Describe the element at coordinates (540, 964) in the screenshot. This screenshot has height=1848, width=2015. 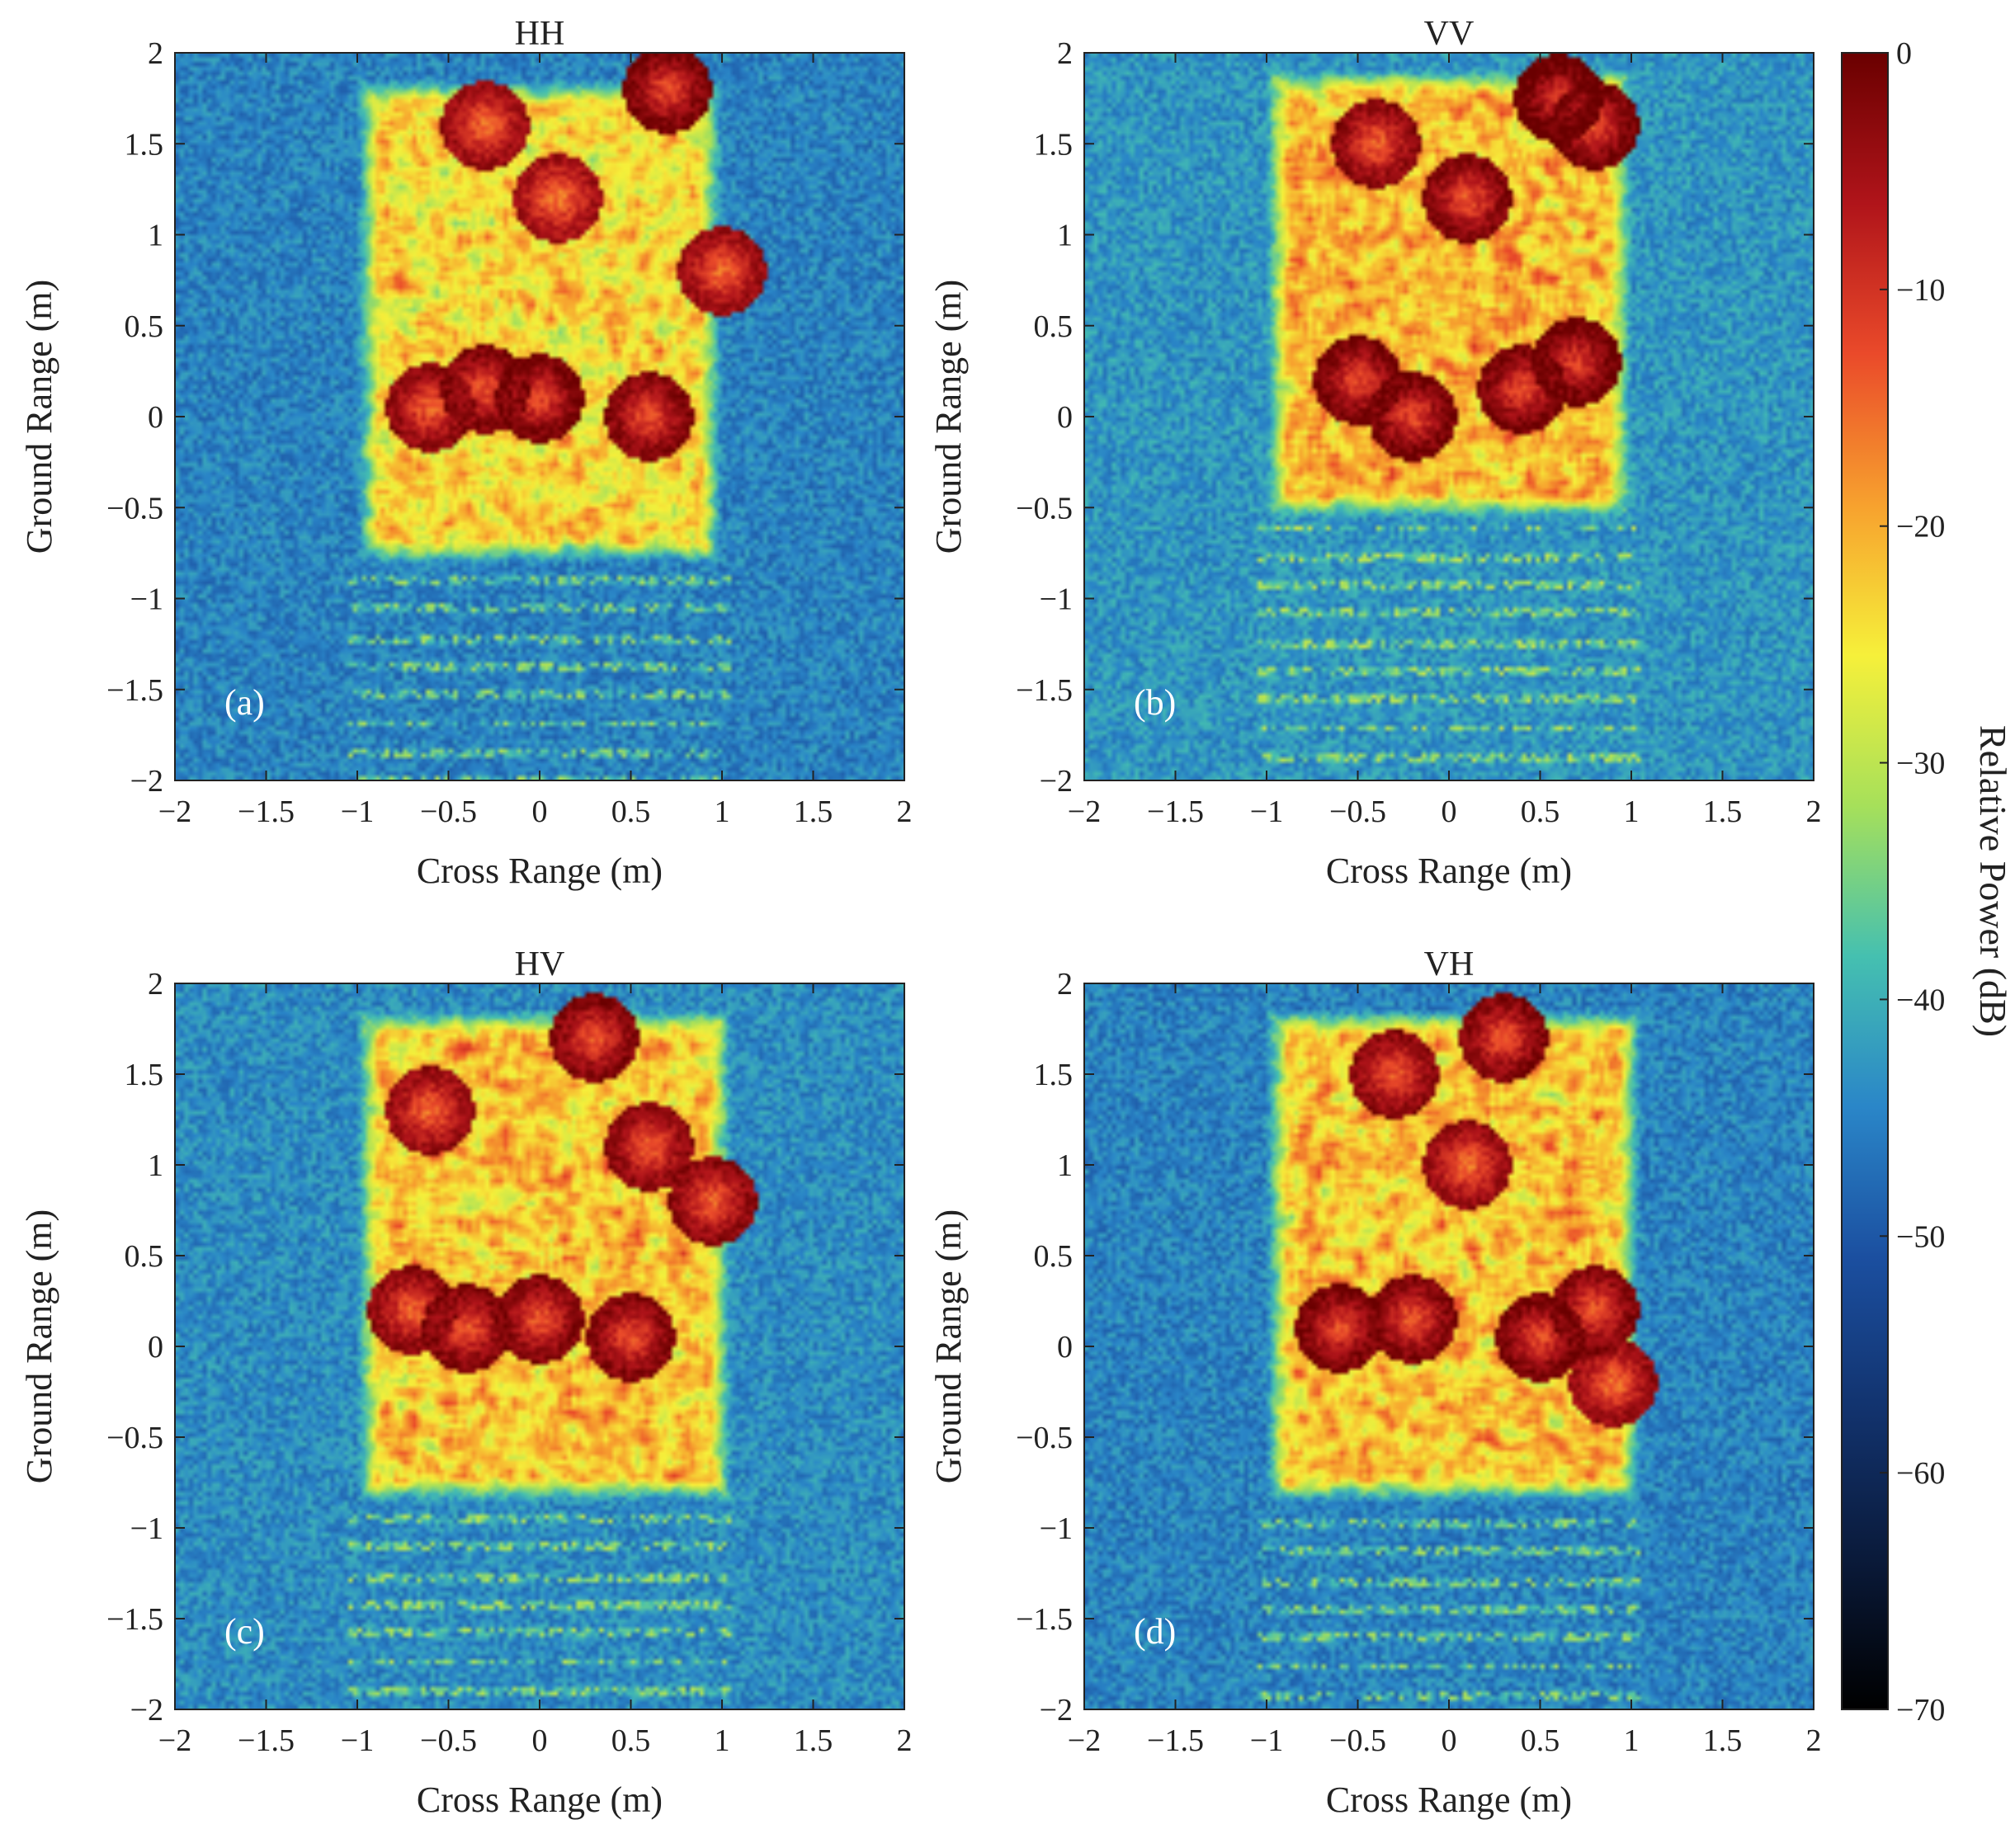
I see `panel-title: HV` at that location.